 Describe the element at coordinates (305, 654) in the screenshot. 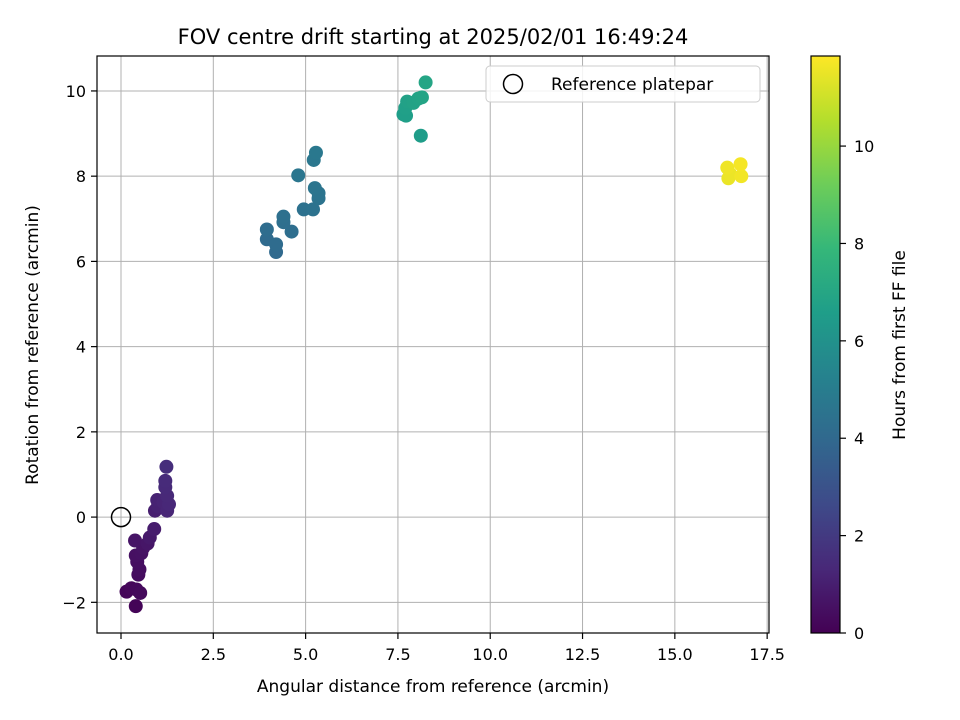

I see `x-tick-label: 5.0` at that location.